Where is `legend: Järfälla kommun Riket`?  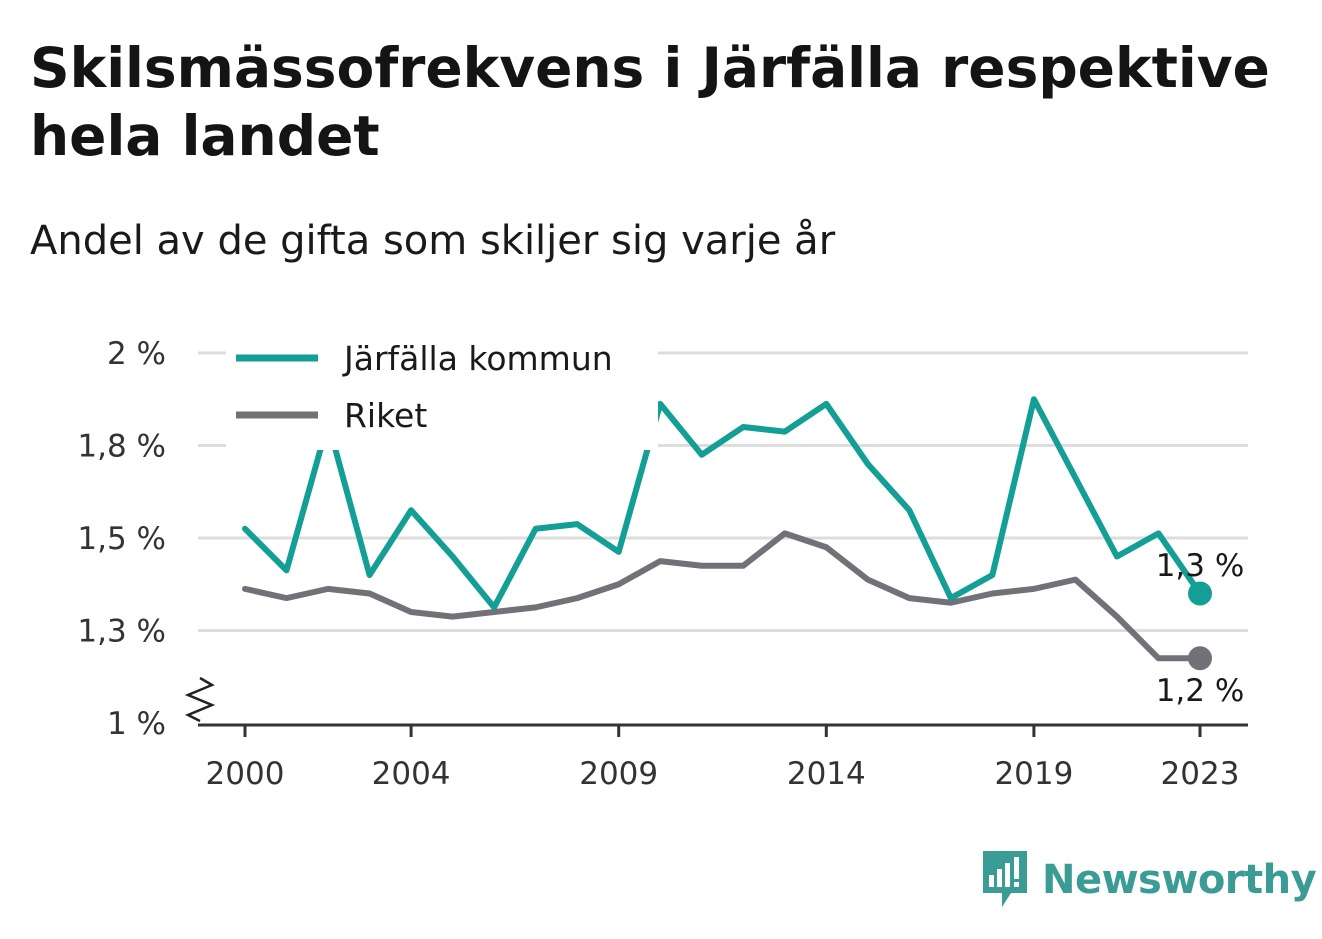 legend: Järfälla kommun Riket is located at coordinates (442, 391).